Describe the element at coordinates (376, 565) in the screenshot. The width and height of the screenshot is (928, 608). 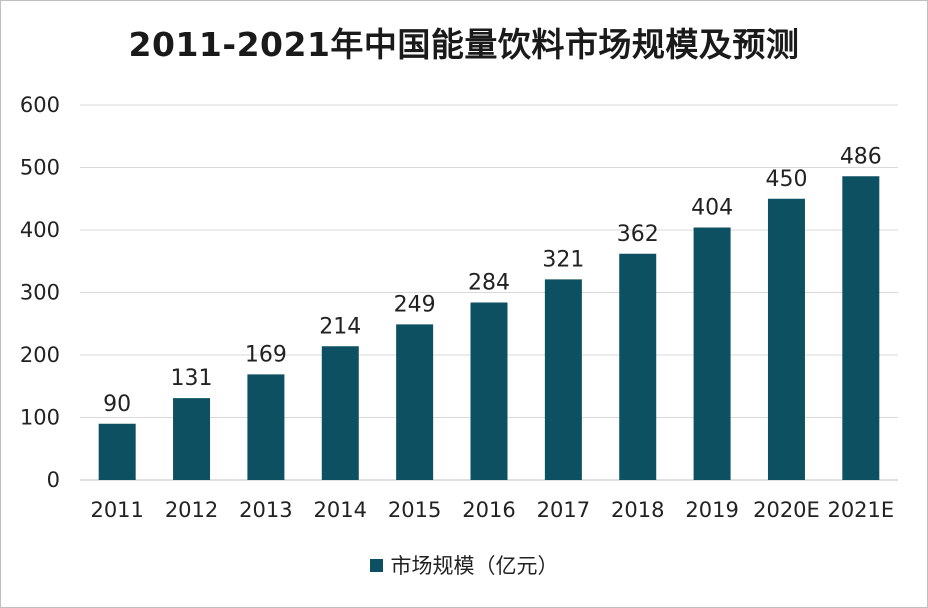
I see `legend-swatch` at that location.